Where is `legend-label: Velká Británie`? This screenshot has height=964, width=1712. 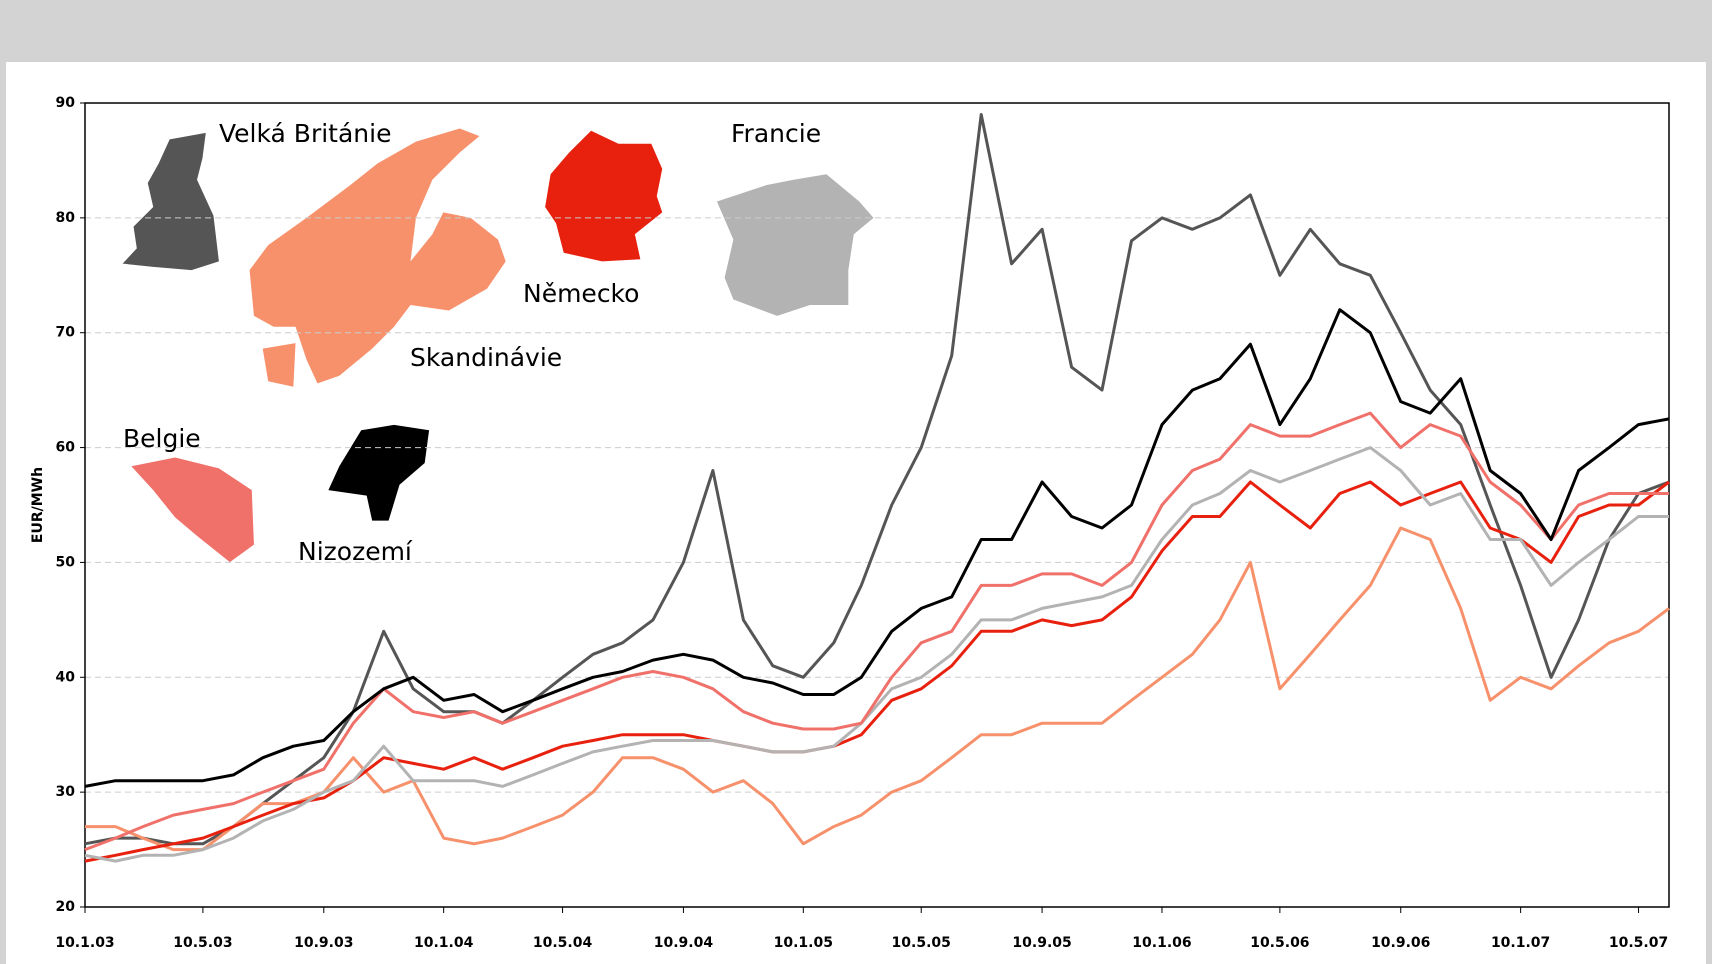 legend-label: Velká Británie is located at coordinates (305, 133).